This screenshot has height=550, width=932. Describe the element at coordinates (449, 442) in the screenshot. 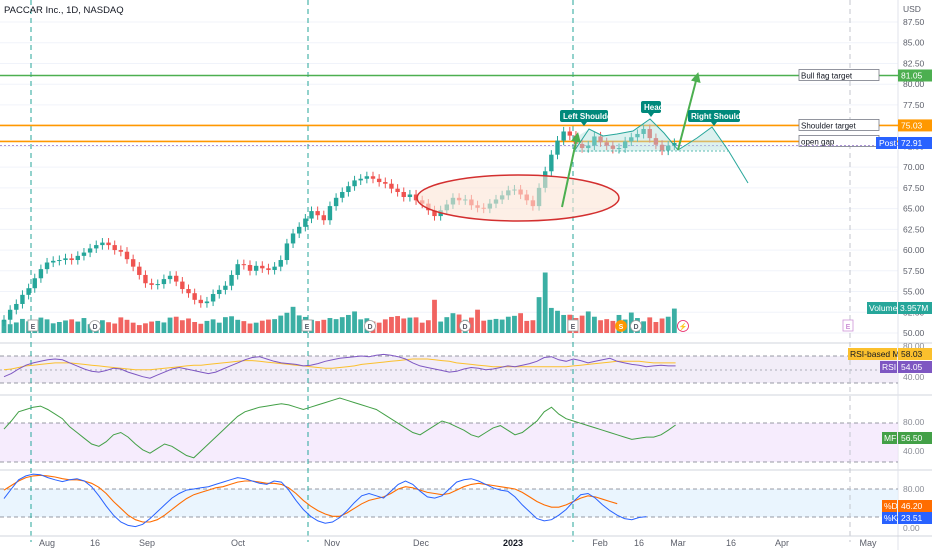

I see `mf-band` at that location.